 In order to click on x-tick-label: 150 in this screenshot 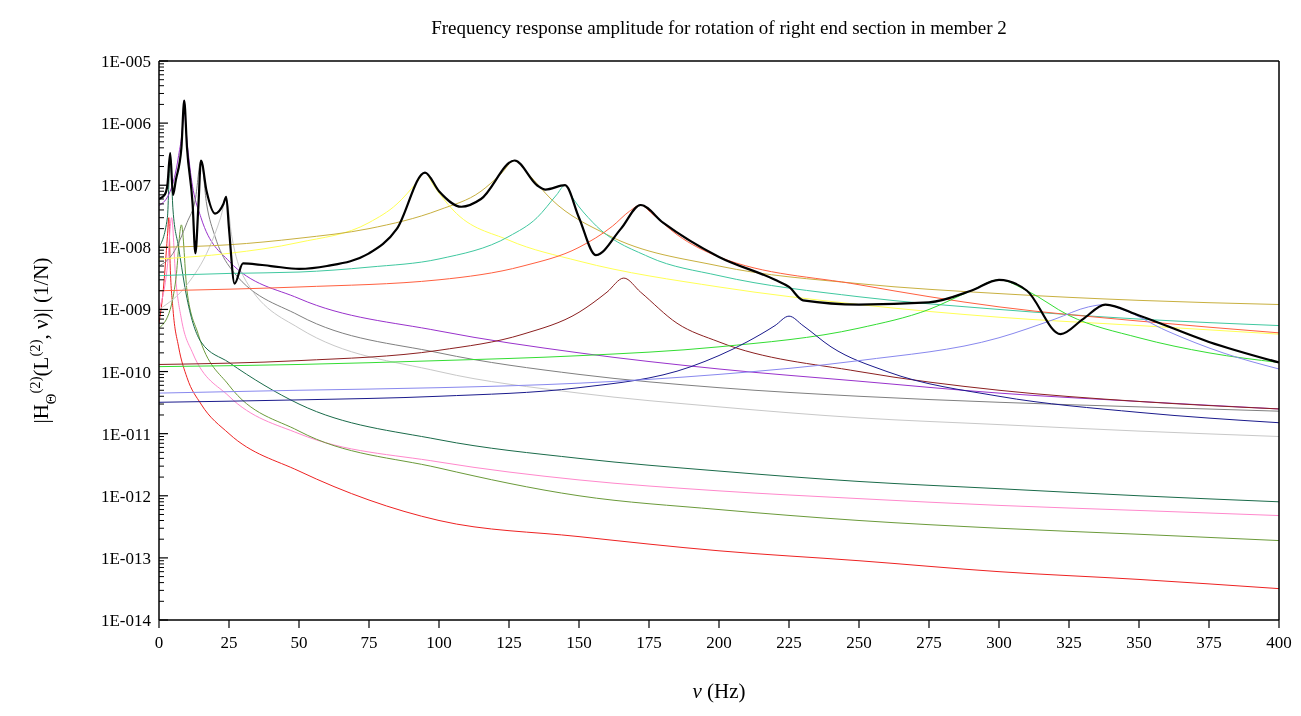, I will do `click(579, 642)`.